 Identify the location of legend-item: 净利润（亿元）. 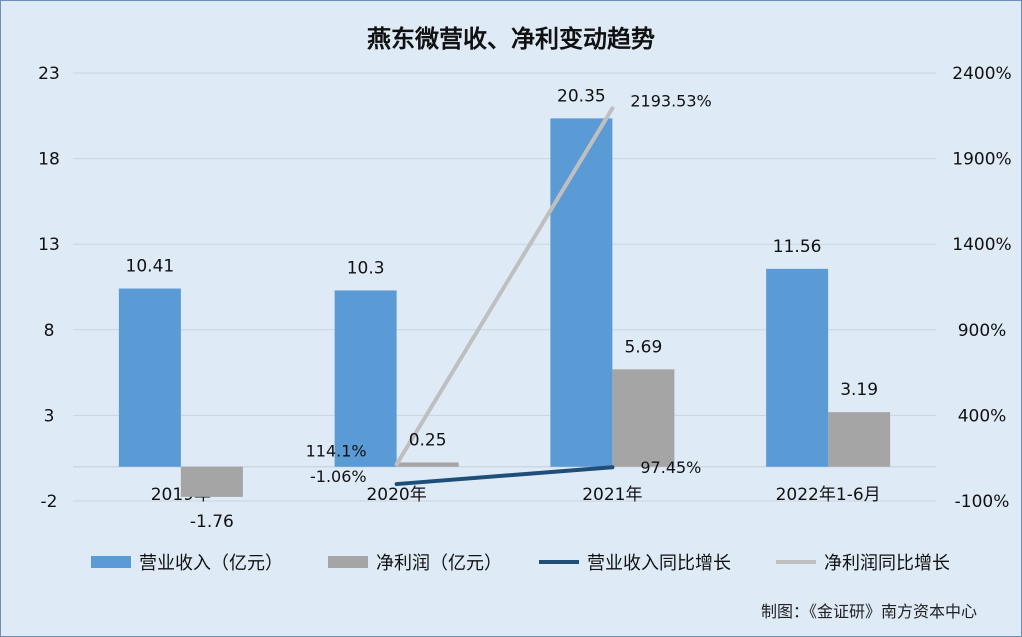
(415, 563).